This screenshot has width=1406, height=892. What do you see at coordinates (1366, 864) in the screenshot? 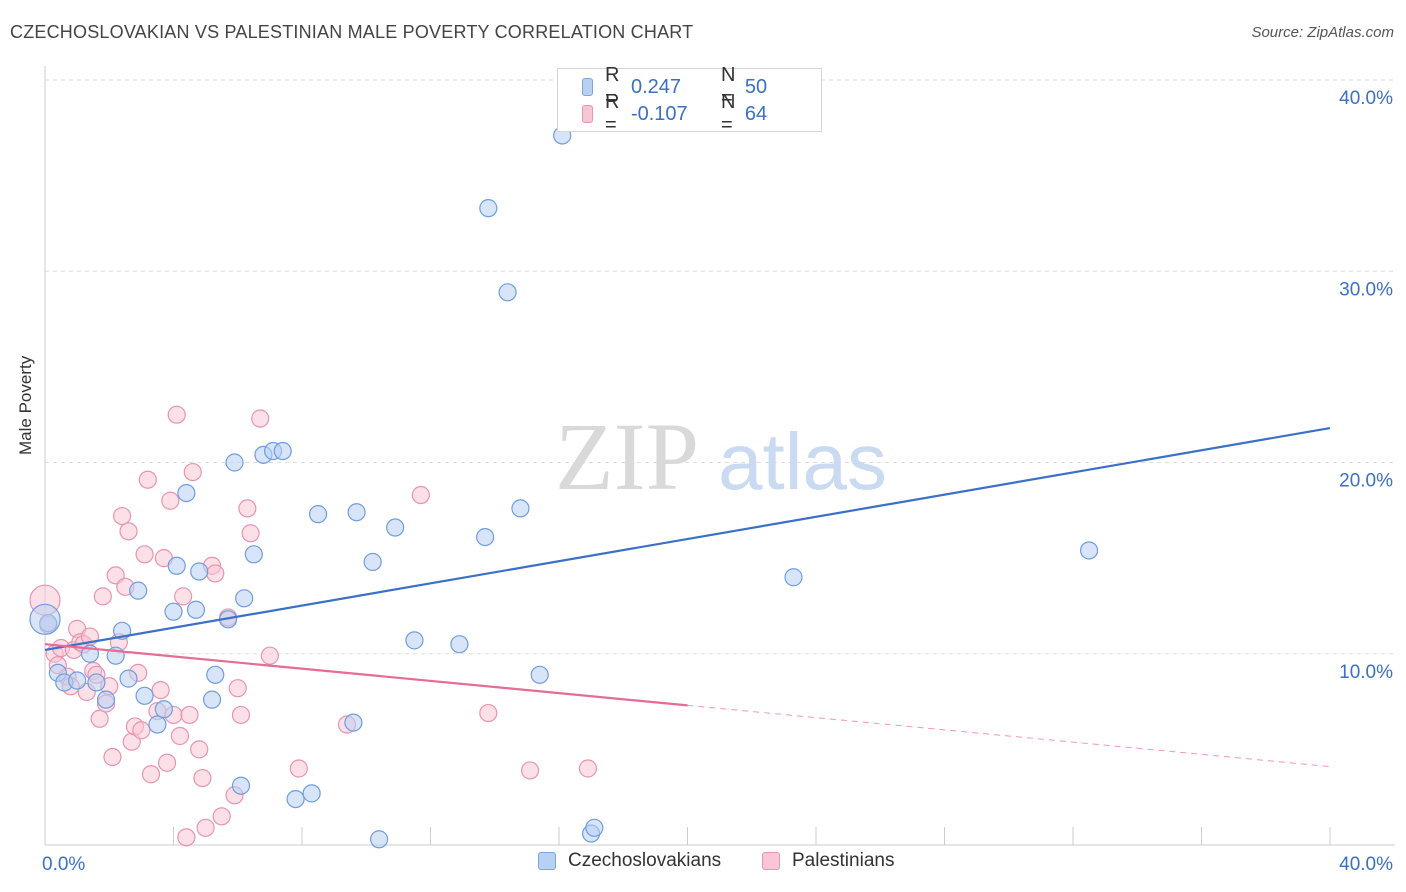
I see `x-tick-label: 40.0%` at bounding box center [1366, 864].